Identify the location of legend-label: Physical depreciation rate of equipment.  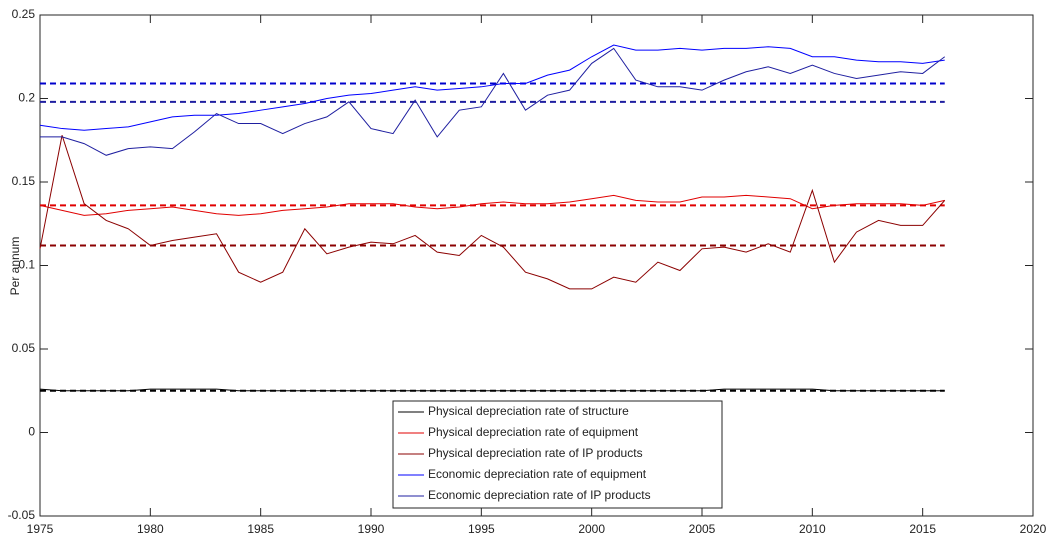
(533, 432).